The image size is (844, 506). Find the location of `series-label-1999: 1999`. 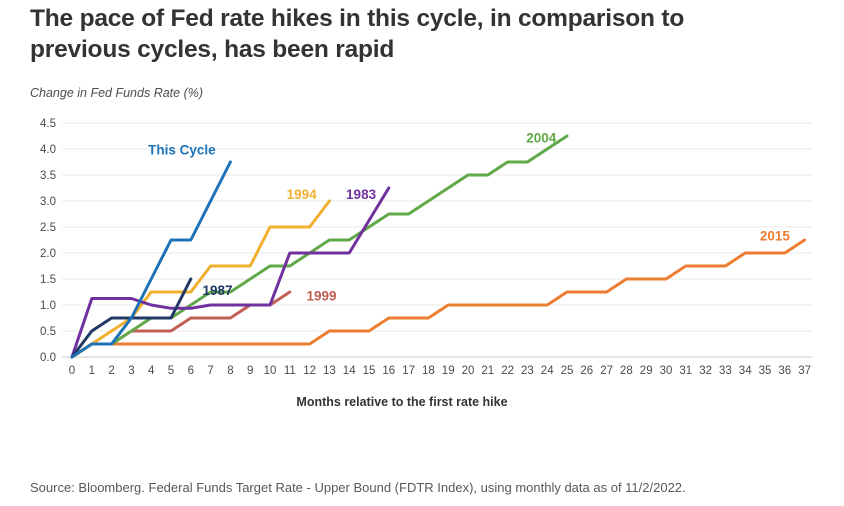

series-label-1999: 1999 is located at coordinates (321, 296).